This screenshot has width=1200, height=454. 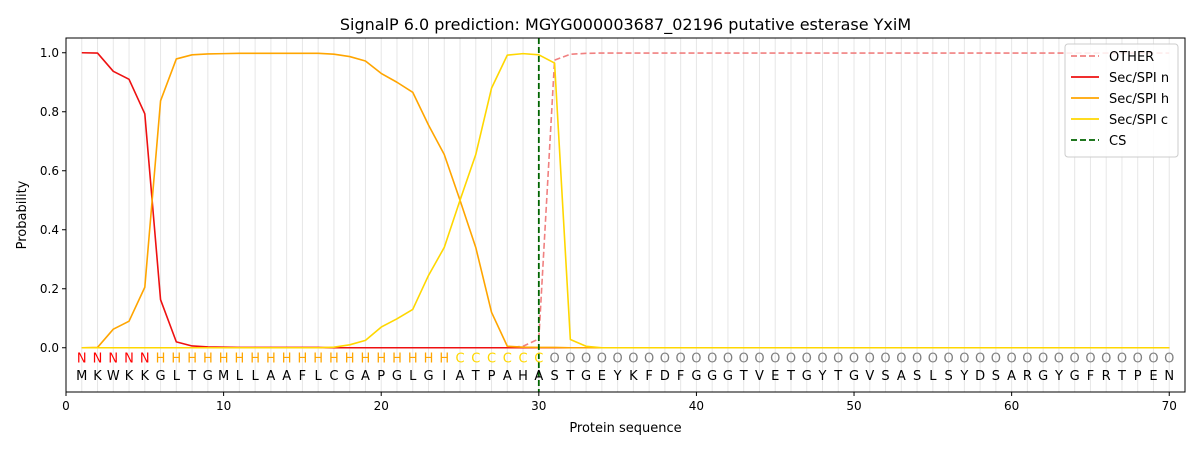 I want to click on x-tick-label: 0, so click(x=66, y=406).